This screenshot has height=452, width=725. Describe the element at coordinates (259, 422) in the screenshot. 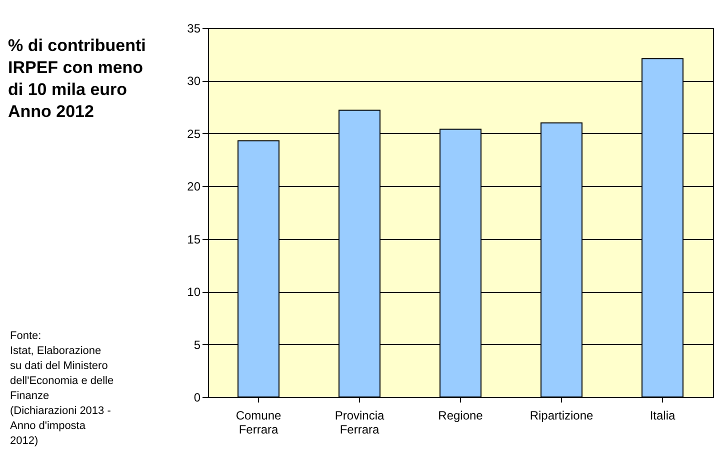

I see `x-tick-label: Comune Ferrara` at that location.